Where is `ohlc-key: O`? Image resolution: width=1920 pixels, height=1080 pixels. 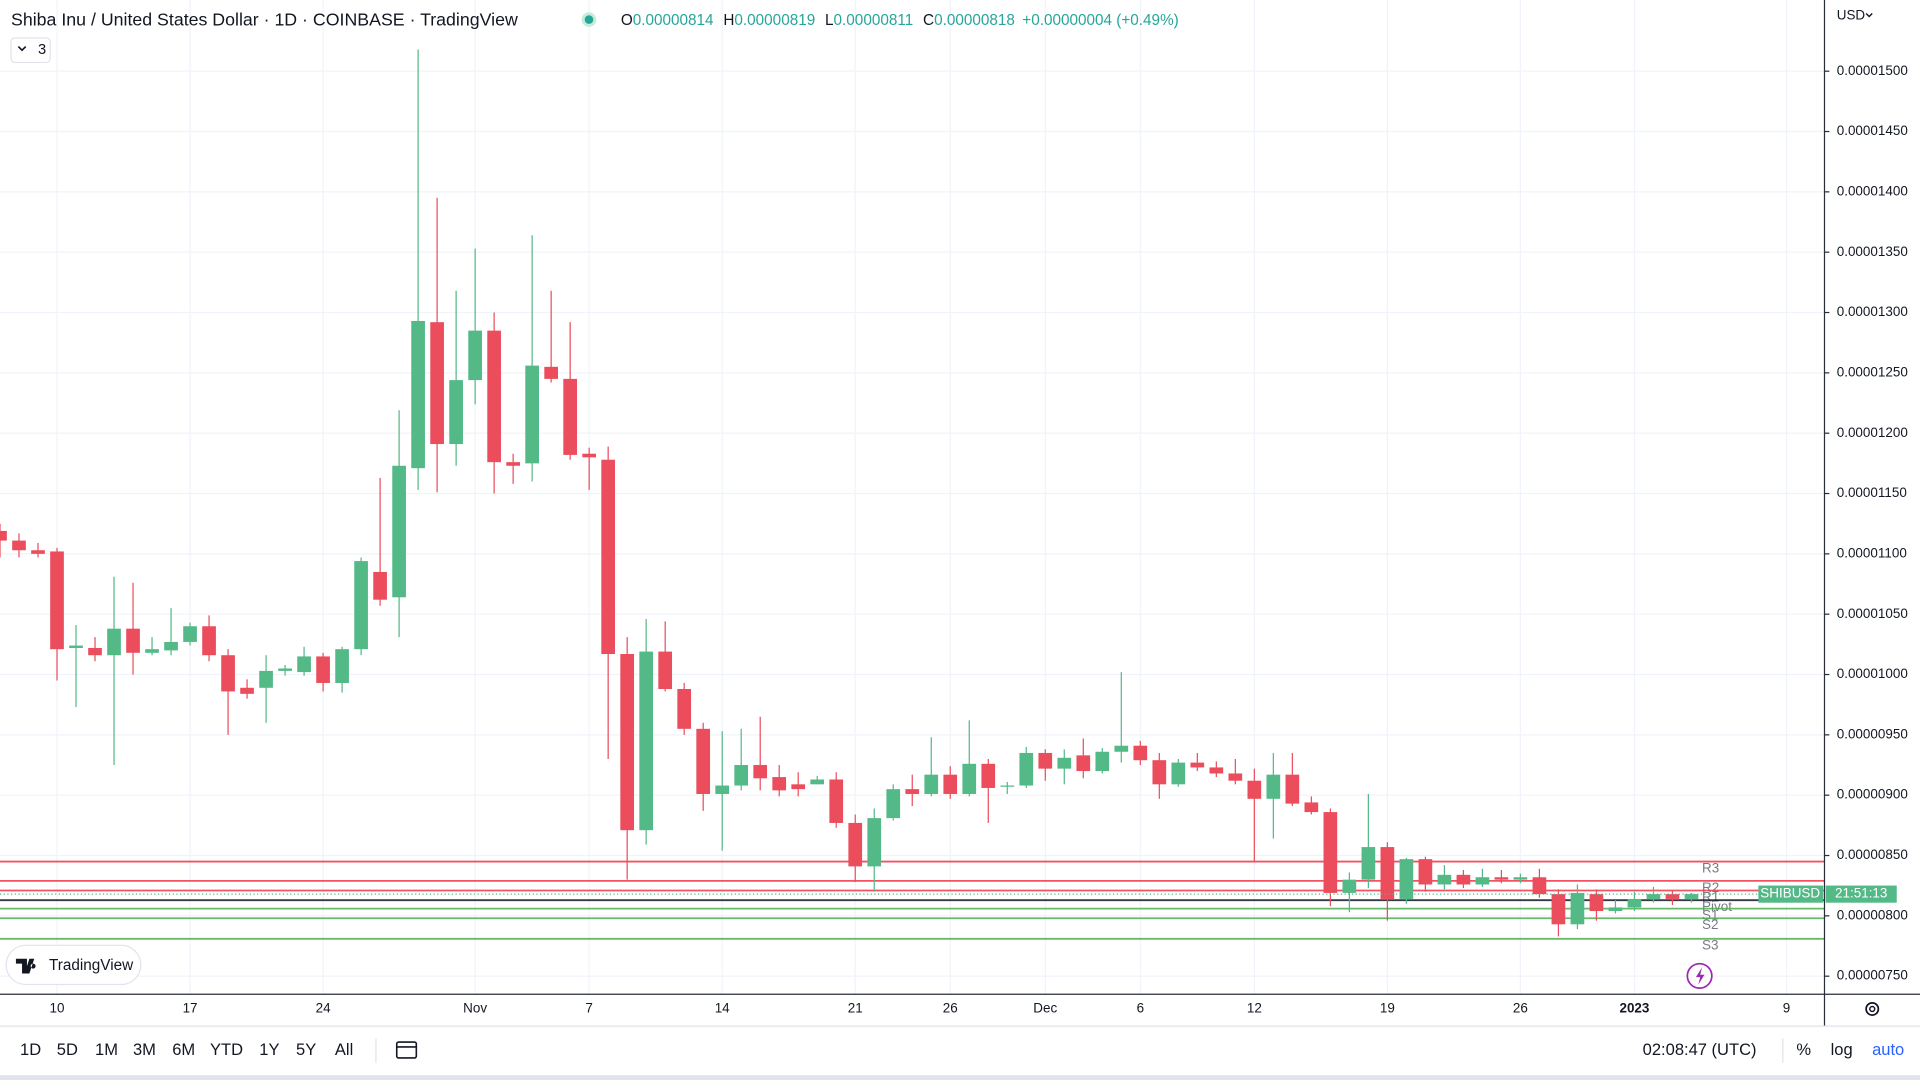
ohlc-key: O is located at coordinates (627, 20).